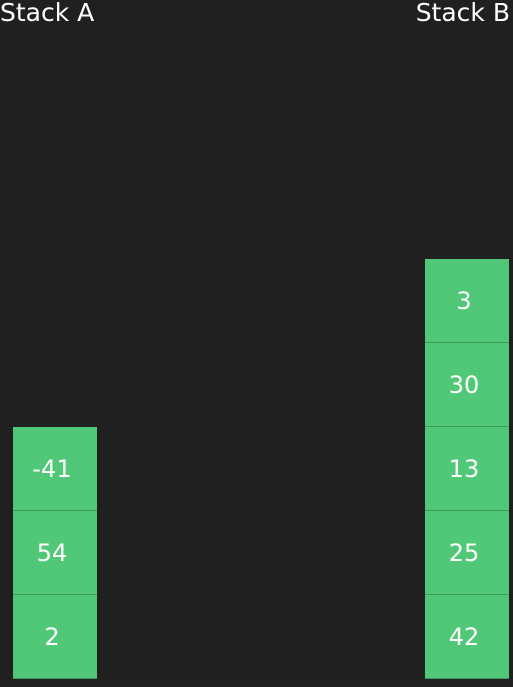 This screenshot has width=513, height=687. I want to click on stack-b-item: 13, so click(467, 469).